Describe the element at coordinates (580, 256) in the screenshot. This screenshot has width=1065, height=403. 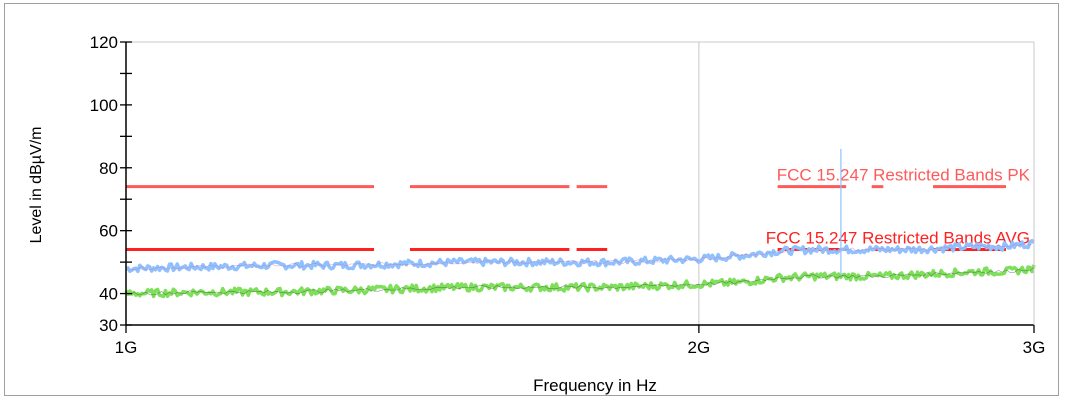
I see `series-trace` at that location.